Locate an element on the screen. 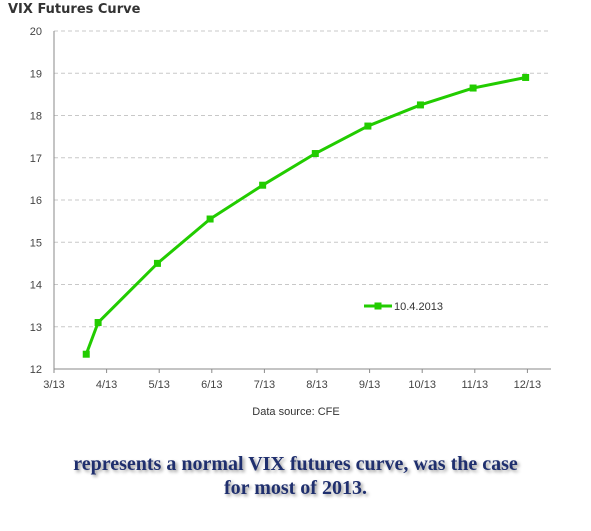  x-tick-label-7/13: 7/13 is located at coordinates (264, 385).